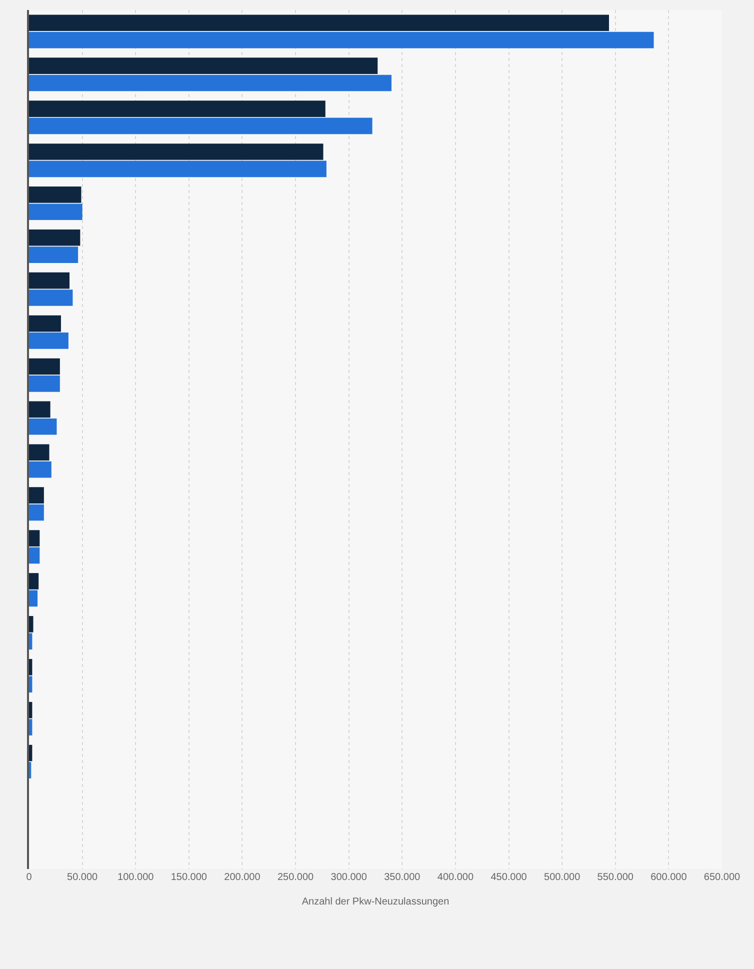 The image size is (754, 969). I want to click on x-tick-label: 650.000, so click(722, 877).